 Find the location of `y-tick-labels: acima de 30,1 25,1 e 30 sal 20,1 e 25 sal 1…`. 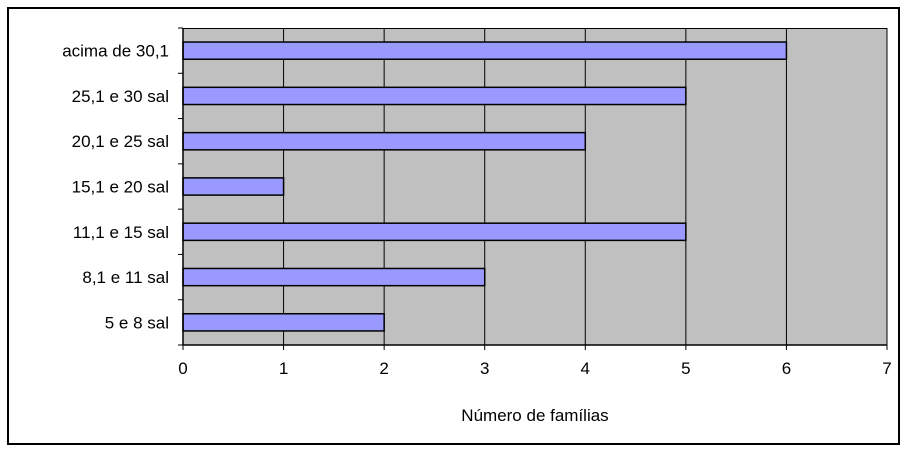

y-tick-labels: acima de 30,1 25,1 e 30 sal 20,1 e 25 sal 1… is located at coordinates (115, 187).